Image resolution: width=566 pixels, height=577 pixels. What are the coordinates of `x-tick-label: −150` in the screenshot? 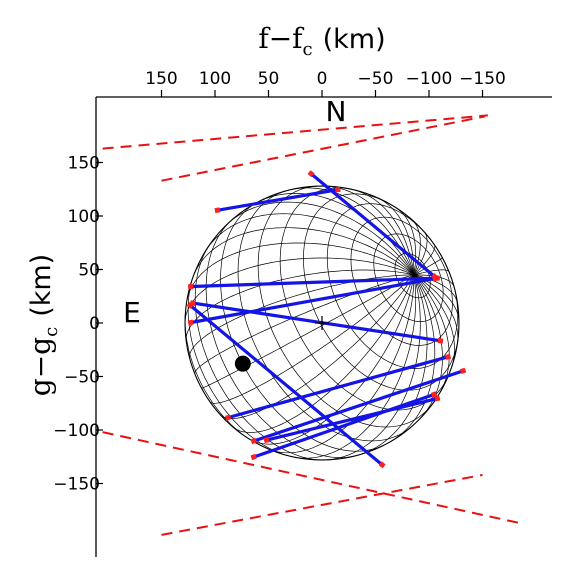 It's located at (482, 79).